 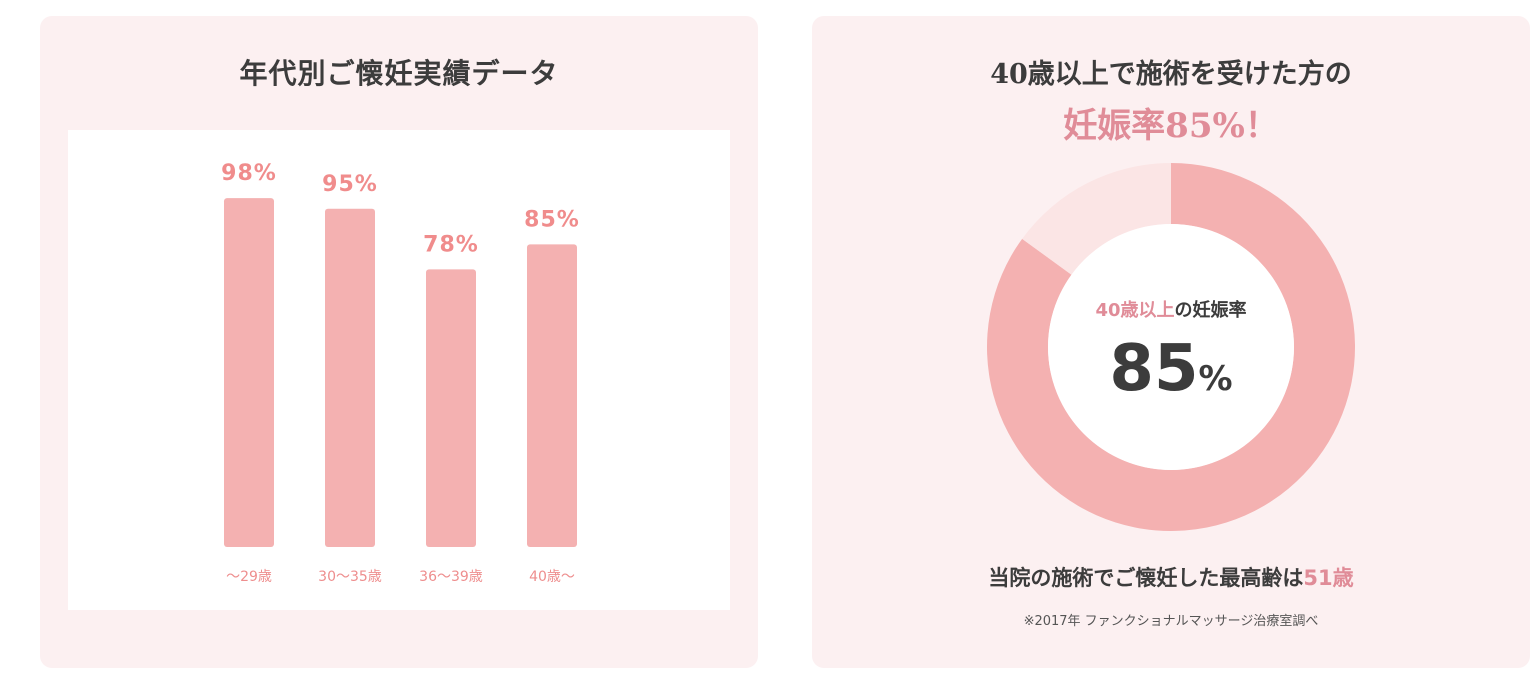 I want to click on bar-chart-title: 年代別ご懐妊実績データ, so click(x=399, y=73).